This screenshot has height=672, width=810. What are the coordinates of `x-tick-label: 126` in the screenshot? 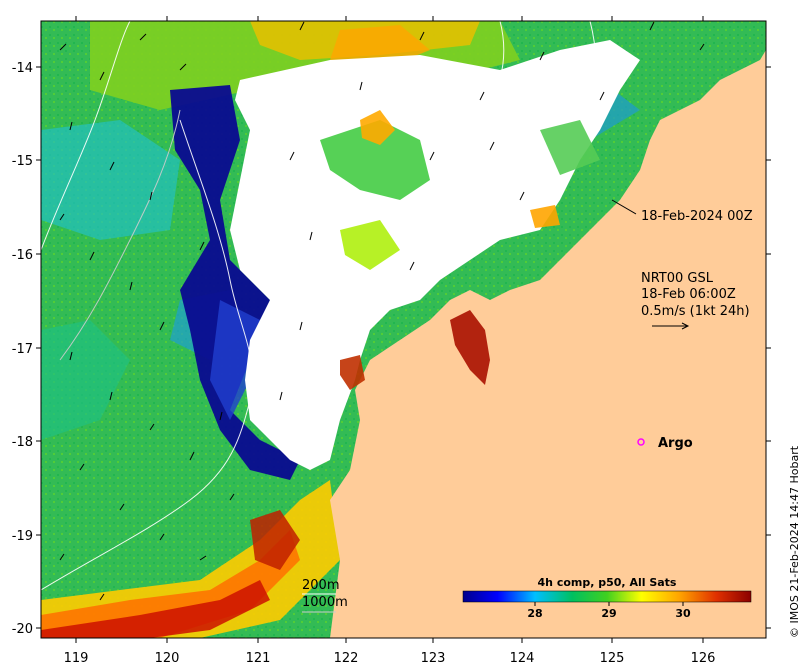 It's located at (703, 658).